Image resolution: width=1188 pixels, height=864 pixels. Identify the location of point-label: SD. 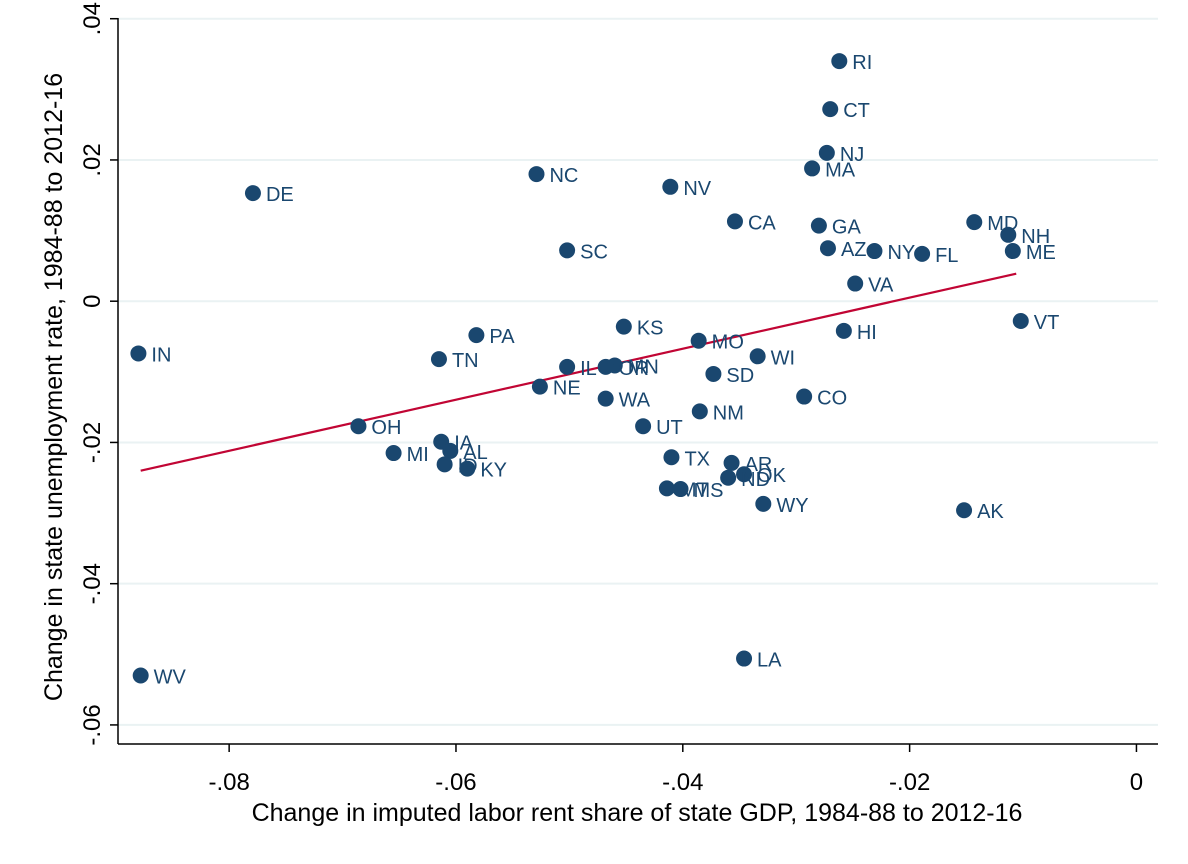
(740, 376).